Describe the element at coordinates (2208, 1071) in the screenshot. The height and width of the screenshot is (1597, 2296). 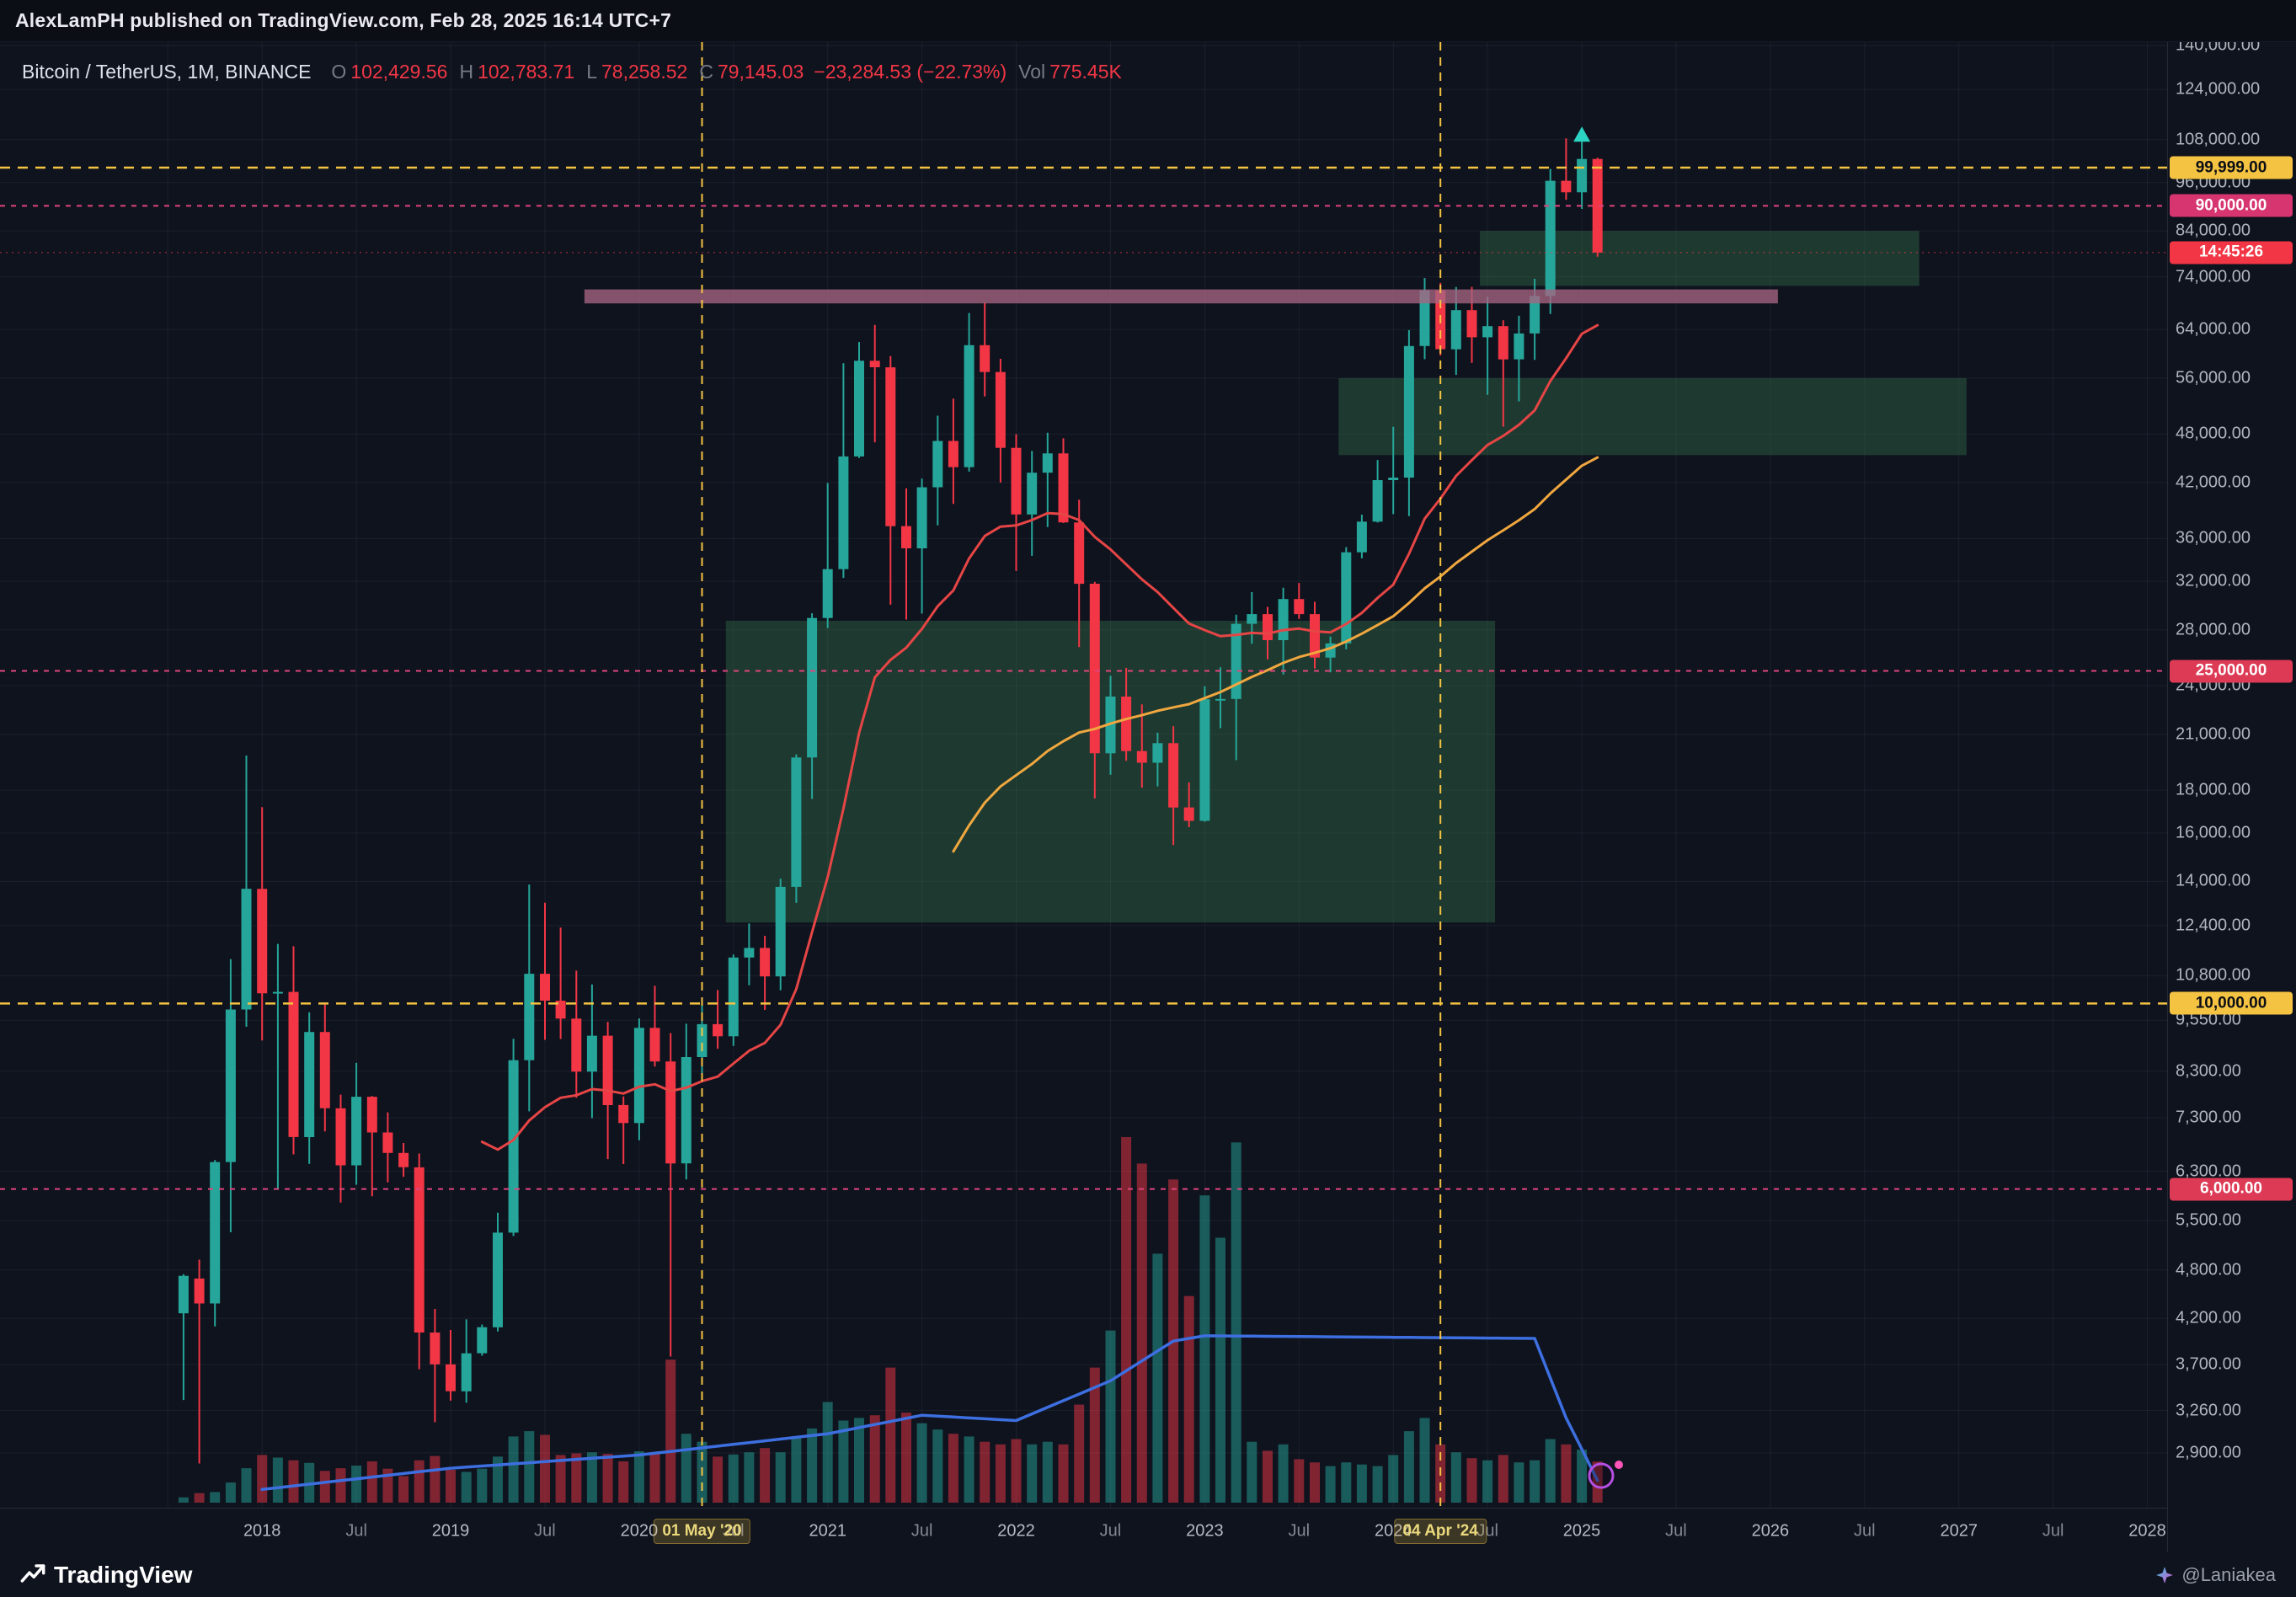
I see `price-tick: 8,300.00` at that location.